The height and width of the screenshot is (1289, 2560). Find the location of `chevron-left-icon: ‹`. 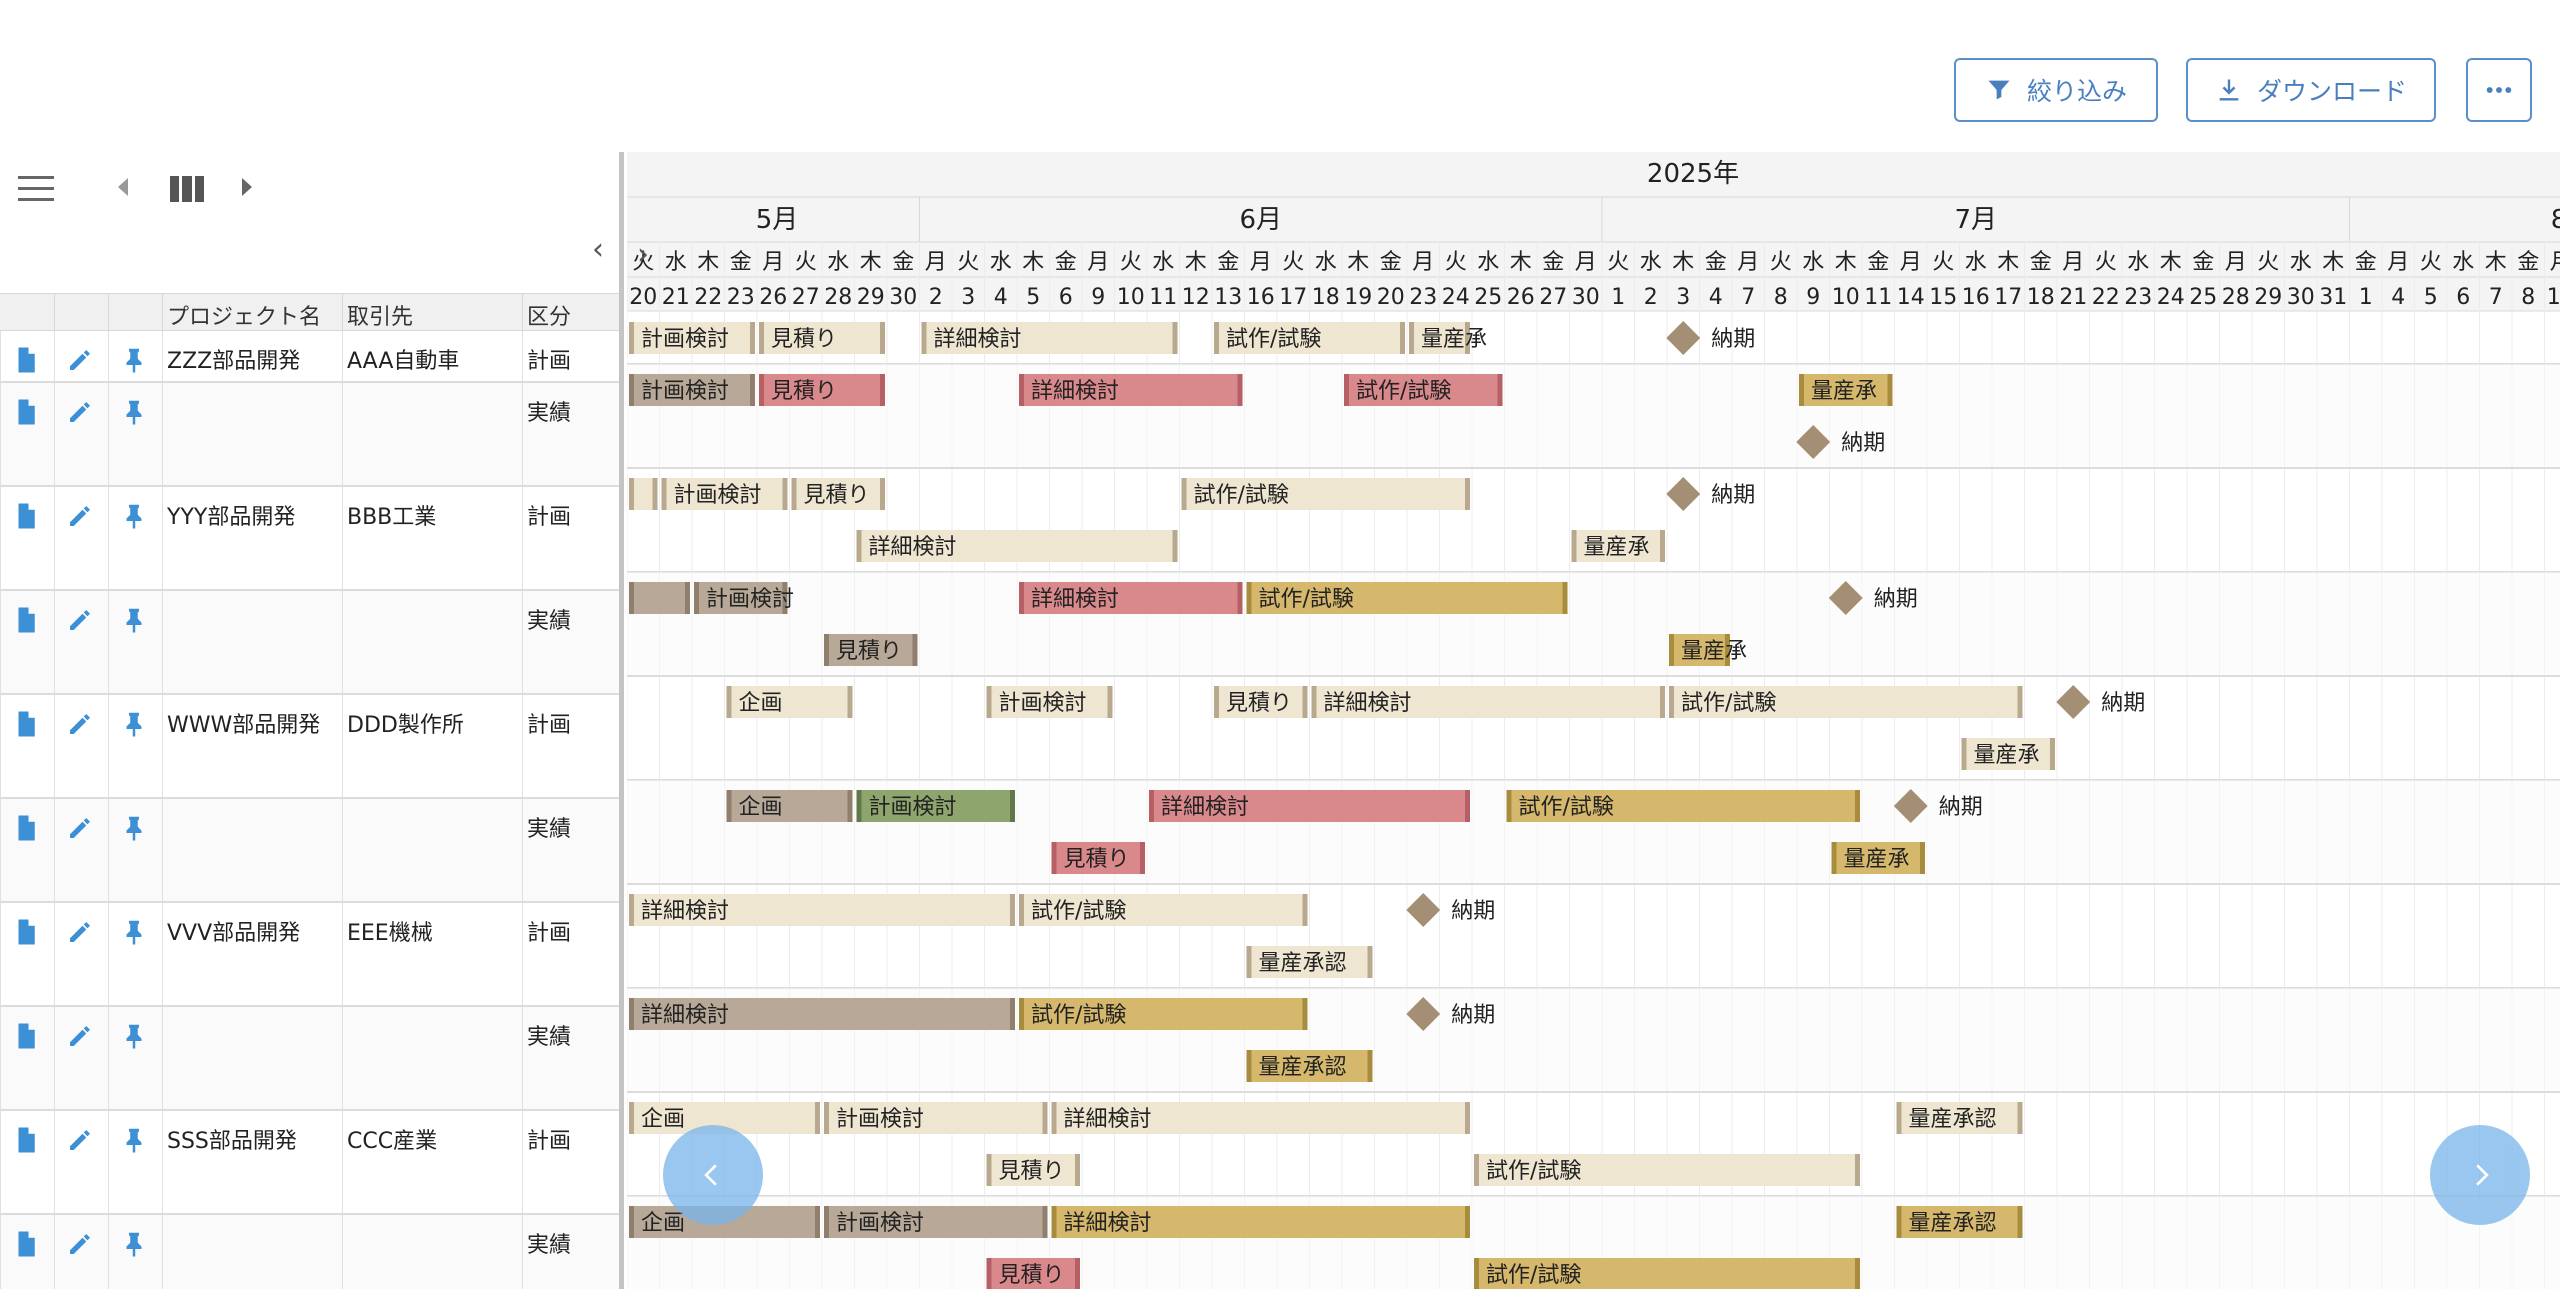

chevron-left-icon: ‹ is located at coordinates (598, 249).